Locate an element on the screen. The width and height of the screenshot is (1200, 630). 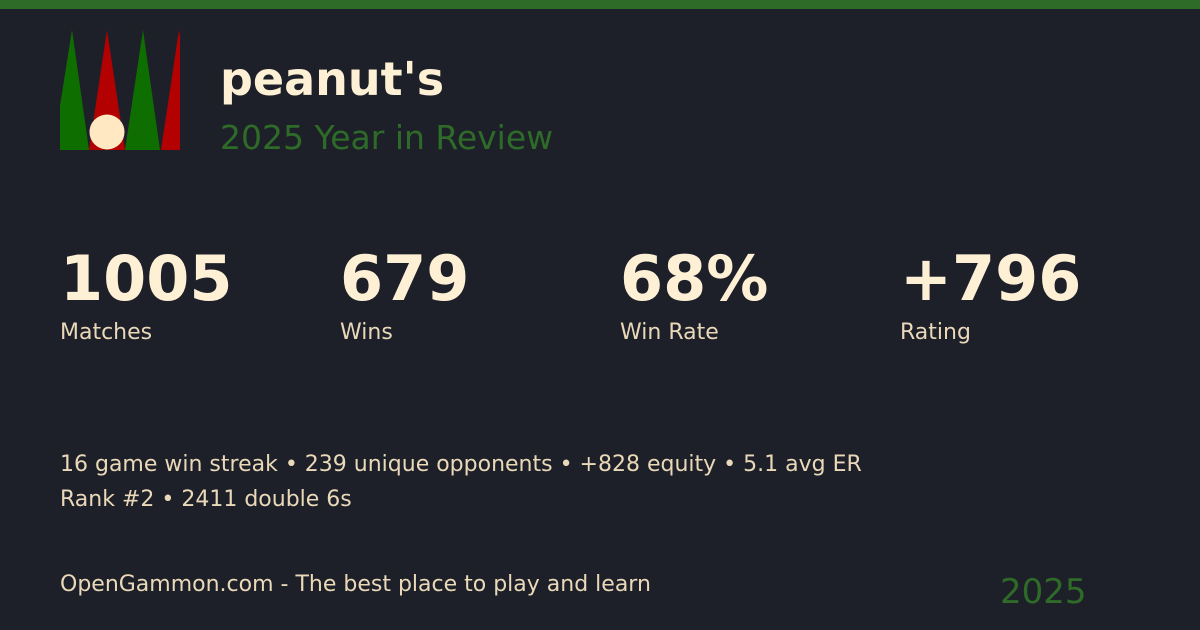
footer-year: 2025 is located at coordinates (1043, 592).